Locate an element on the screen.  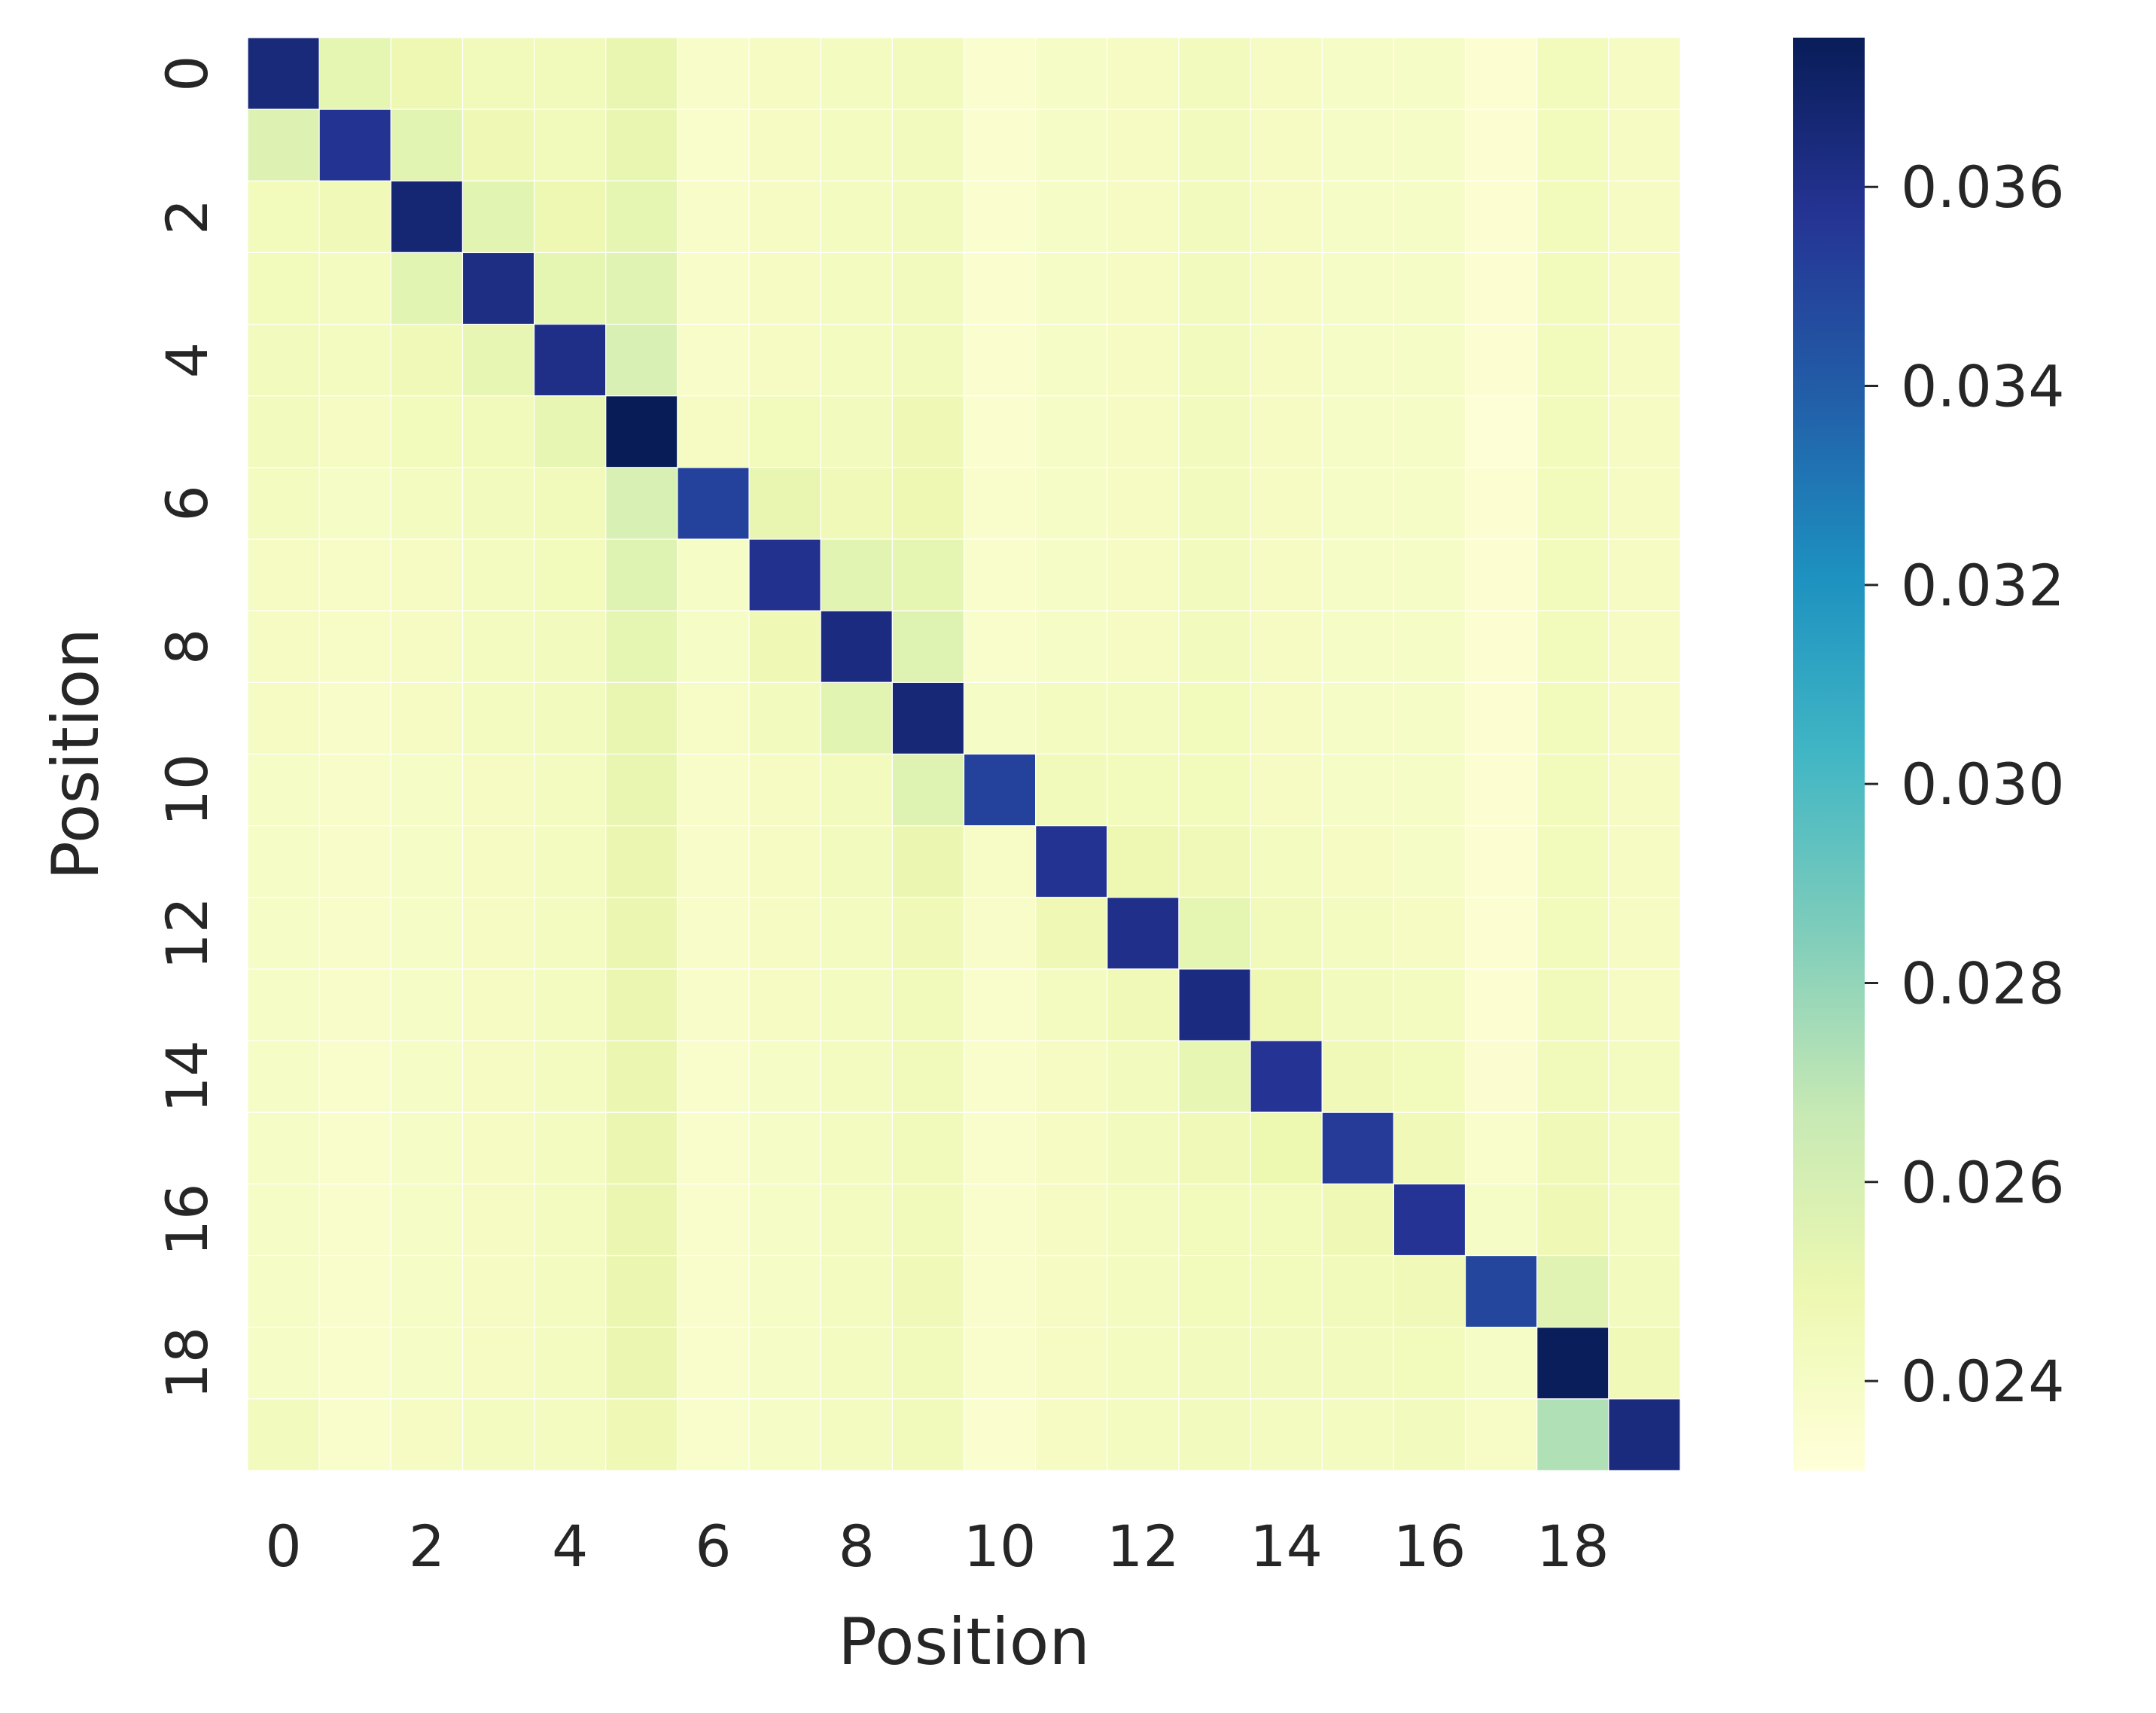
y-tick-label: 8 is located at coordinates (188, 647).